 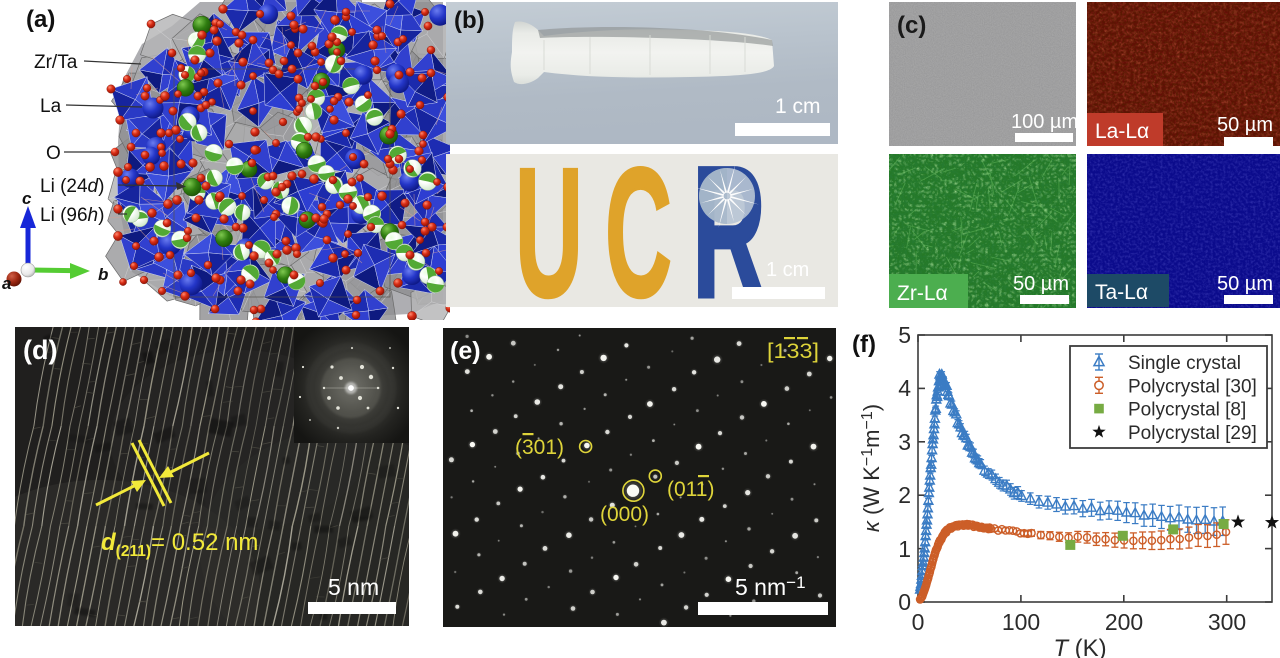 I want to click on svg-text: 2, so click(x=904, y=495).